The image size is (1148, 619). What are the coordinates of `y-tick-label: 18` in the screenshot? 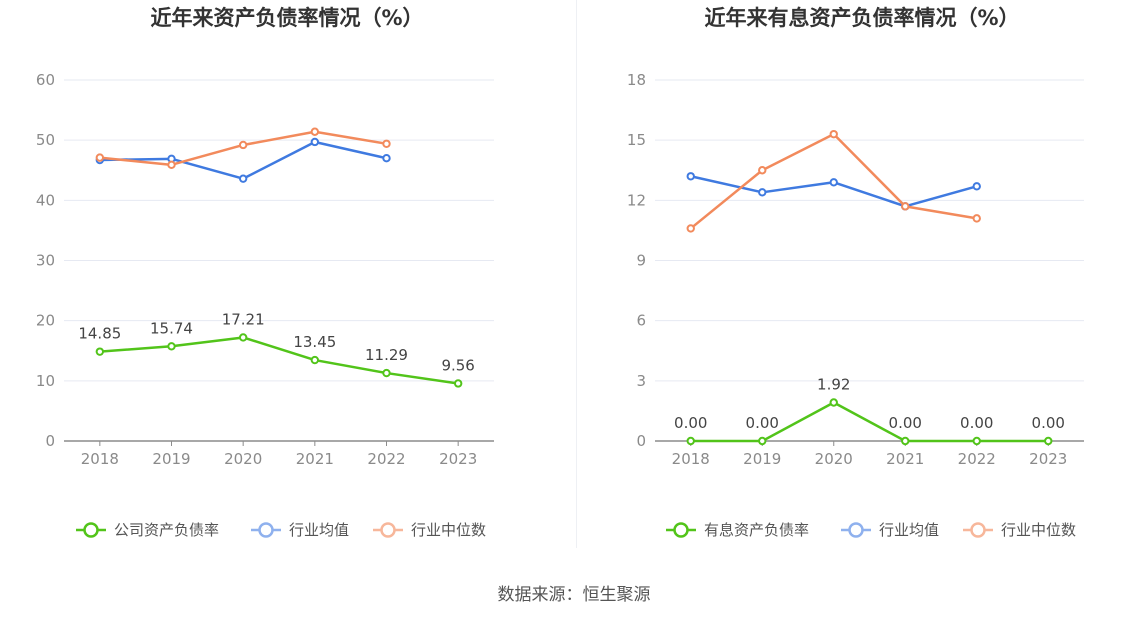 It's located at (636, 80).